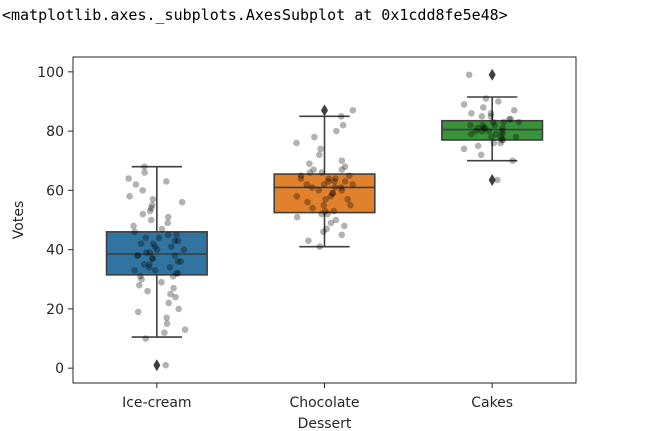 The image size is (650, 431). What do you see at coordinates (156, 403) in the screenshot?
I see `x-tick-label-0: Ice-cream` at bounding box center [156, 403].